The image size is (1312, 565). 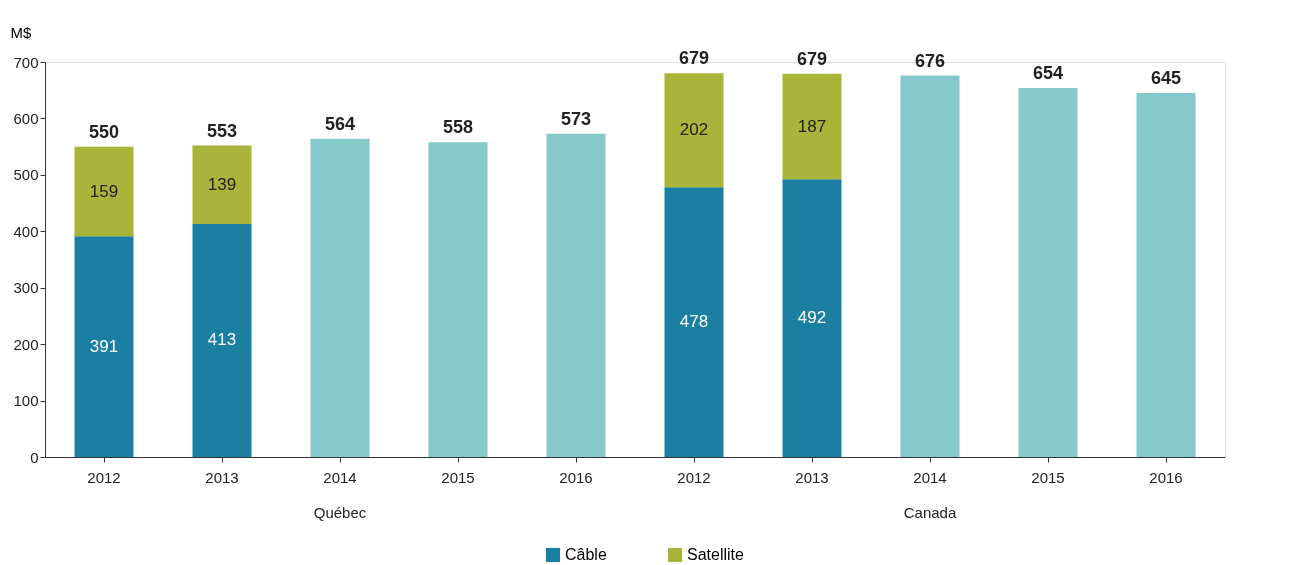 I want to click on text: Québec, so click(x=340, y=512).